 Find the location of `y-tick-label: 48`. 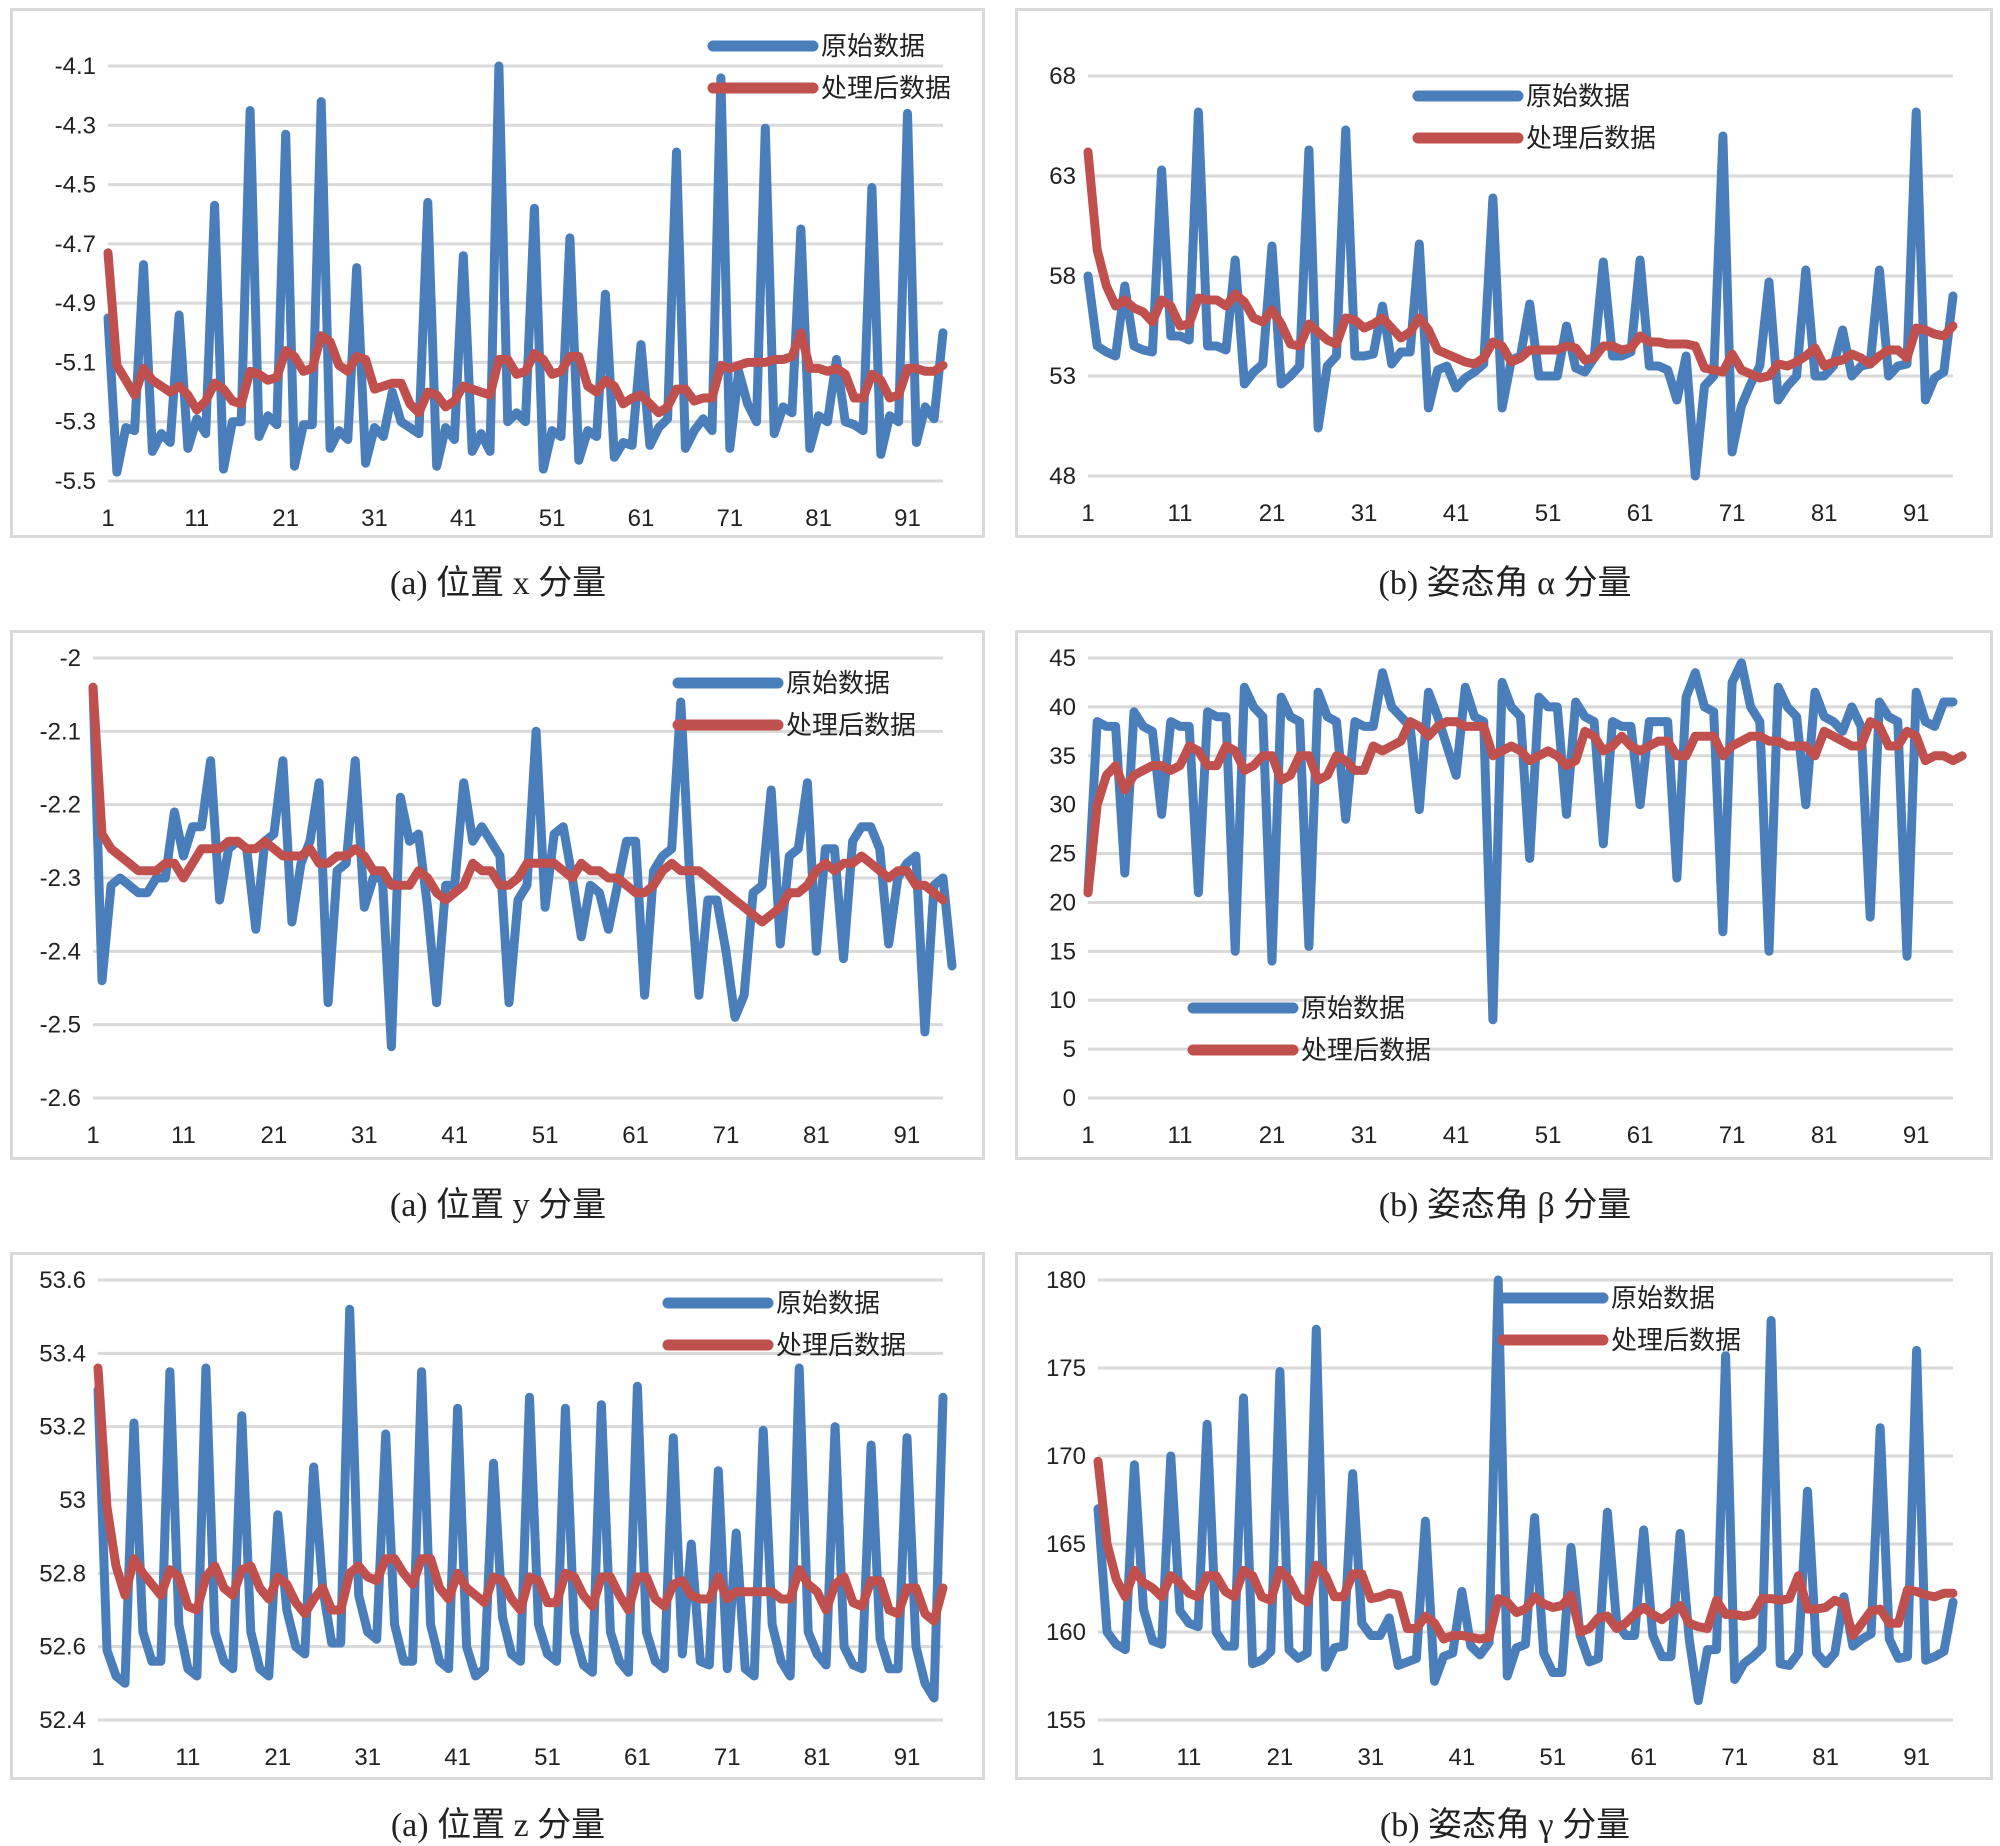

y-tick-label: 48 is located at coordinates (1062, 476).